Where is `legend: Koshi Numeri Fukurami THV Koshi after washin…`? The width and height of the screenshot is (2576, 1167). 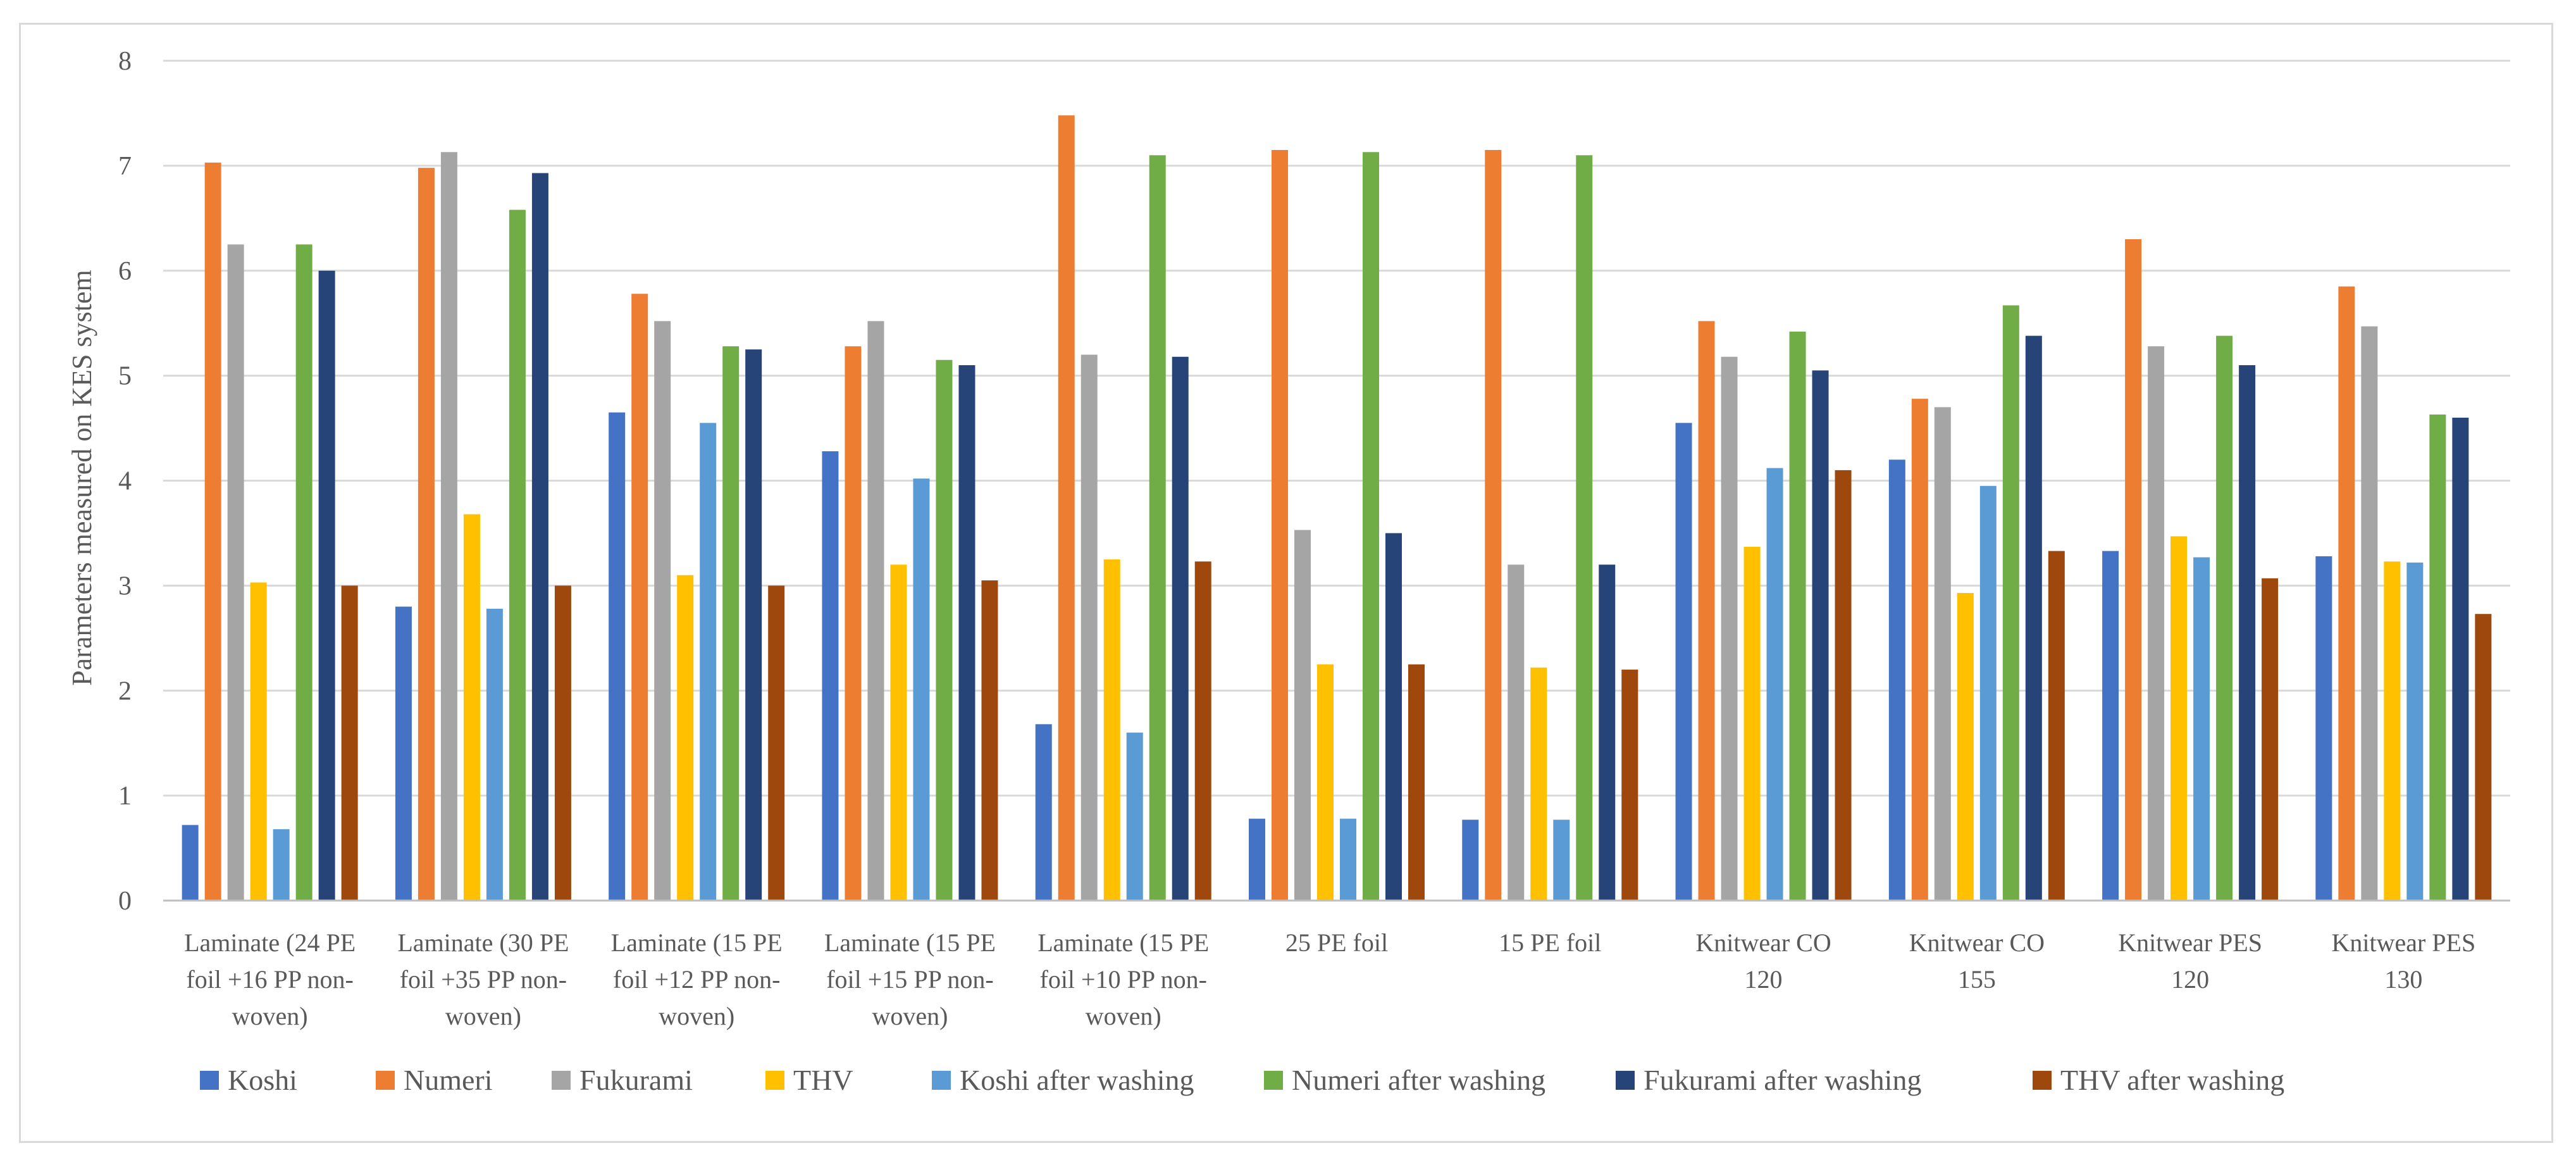 legend: Koshi Numeri Fukurami THV Koshi after washin… is located at coordinates (1242, 1080).